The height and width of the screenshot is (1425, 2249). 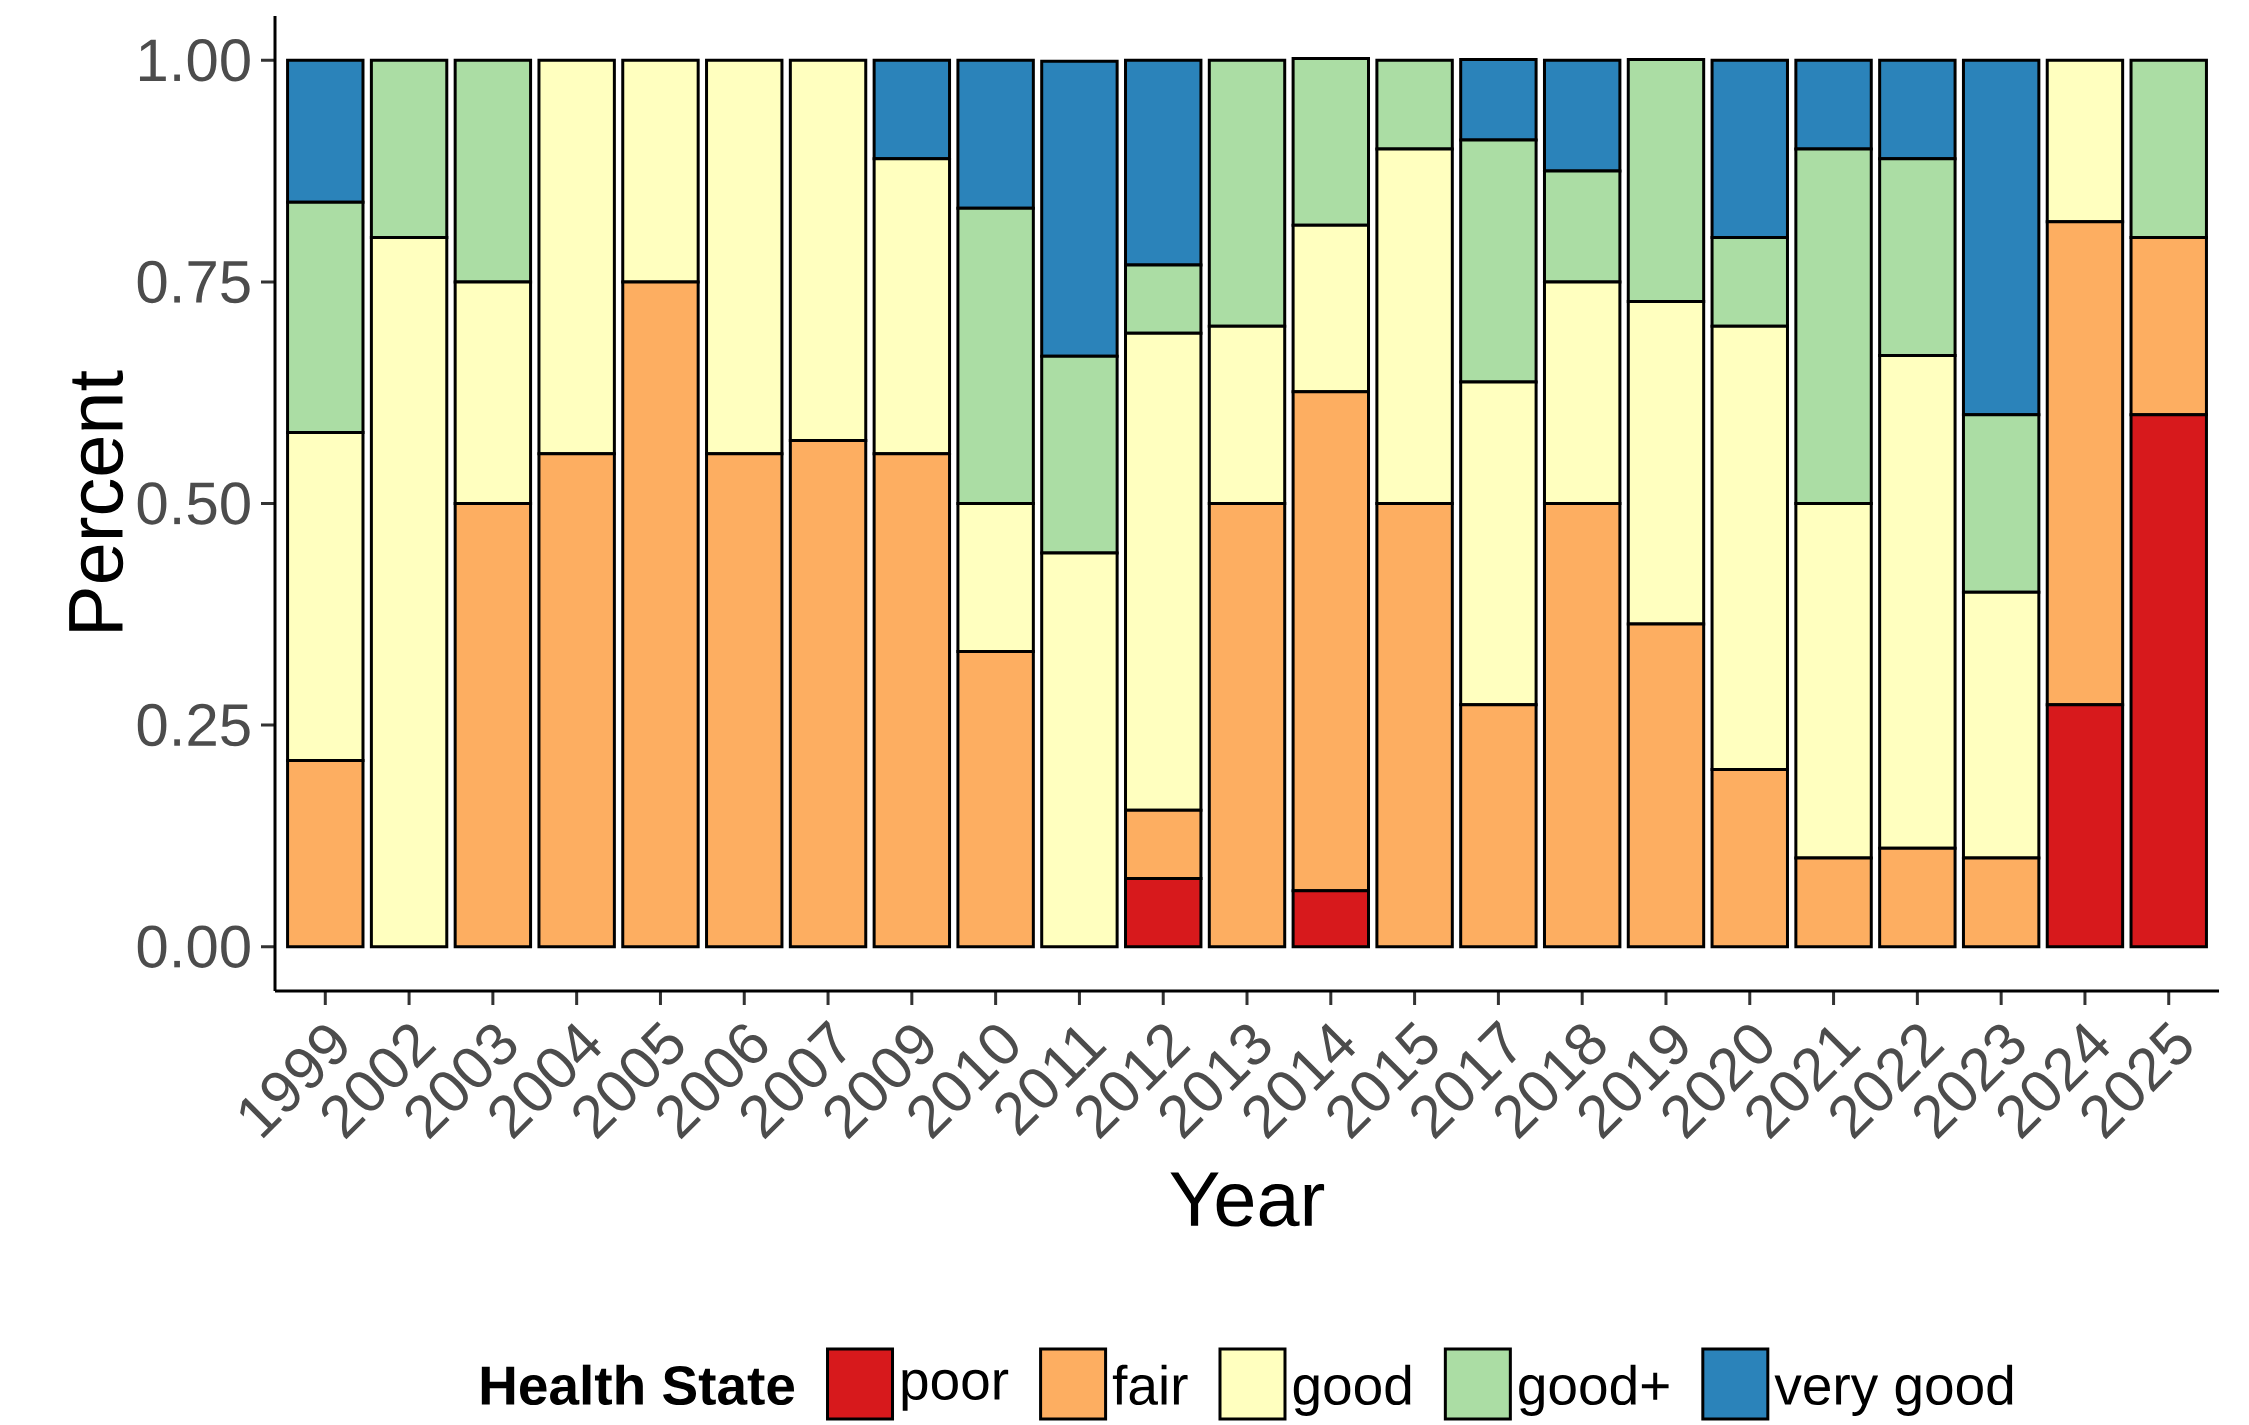 I want to click on legend-title: Health State, so click(x=638, y=1384).